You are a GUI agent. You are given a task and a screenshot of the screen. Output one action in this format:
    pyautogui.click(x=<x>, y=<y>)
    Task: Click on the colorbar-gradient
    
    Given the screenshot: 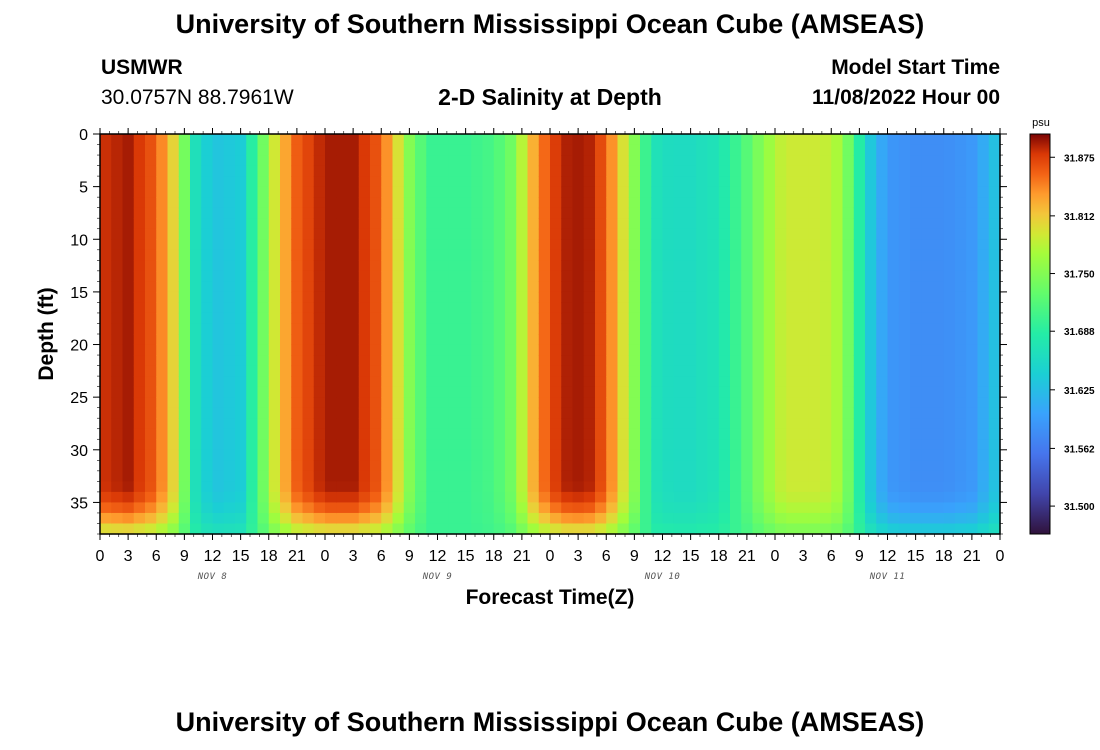 What is the action you would take?
    pyautogui.click(x=1040, y=334)
    